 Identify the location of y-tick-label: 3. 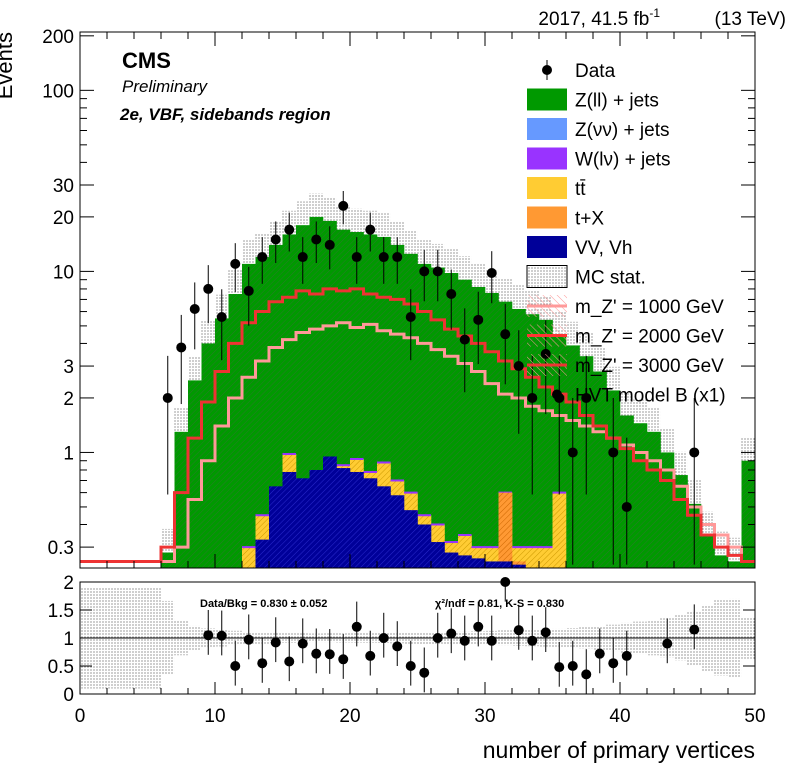
(68, 367).